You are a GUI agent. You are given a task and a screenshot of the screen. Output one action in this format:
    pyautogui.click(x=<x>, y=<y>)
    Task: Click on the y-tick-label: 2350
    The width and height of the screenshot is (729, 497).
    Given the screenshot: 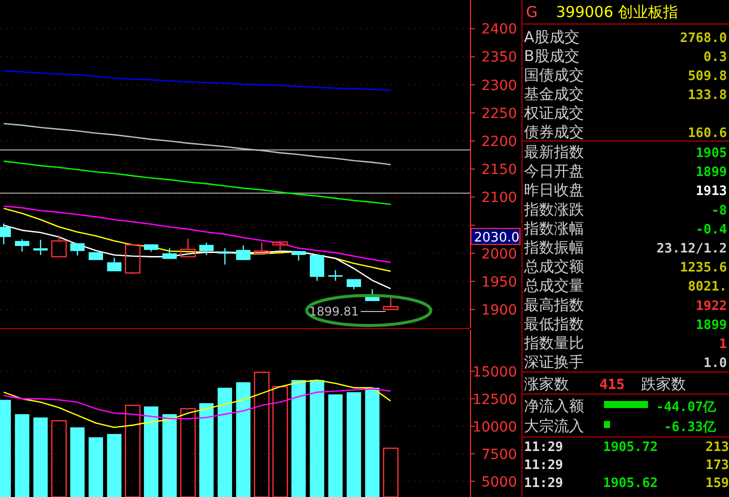 What is the action you would take?
    pyautogui.click(x=499, y=58)
    